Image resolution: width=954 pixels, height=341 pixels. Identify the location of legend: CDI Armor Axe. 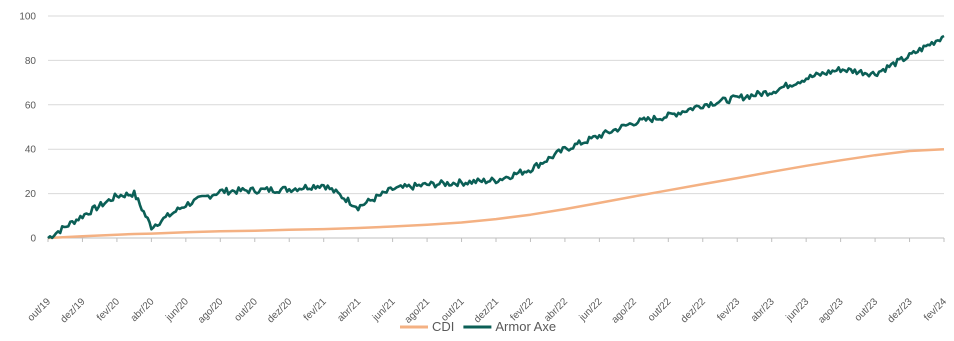
(478, 326).